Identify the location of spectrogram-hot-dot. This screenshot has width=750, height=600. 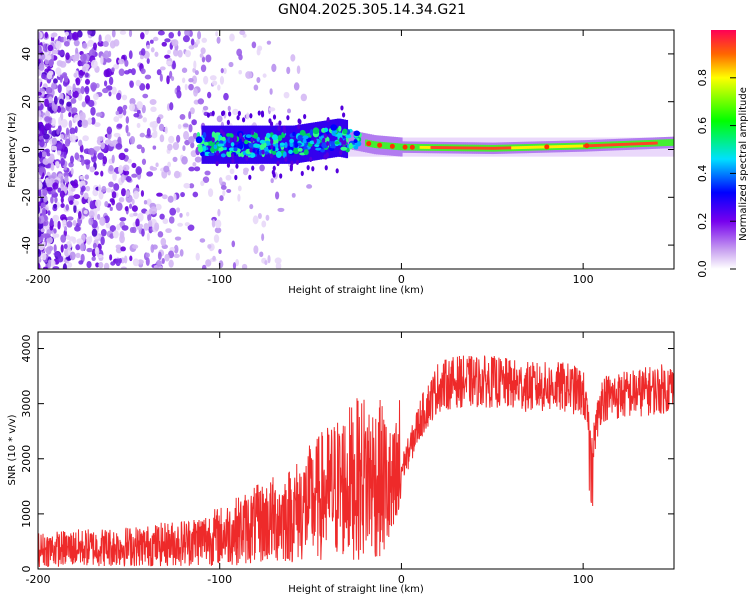
(380, 145).